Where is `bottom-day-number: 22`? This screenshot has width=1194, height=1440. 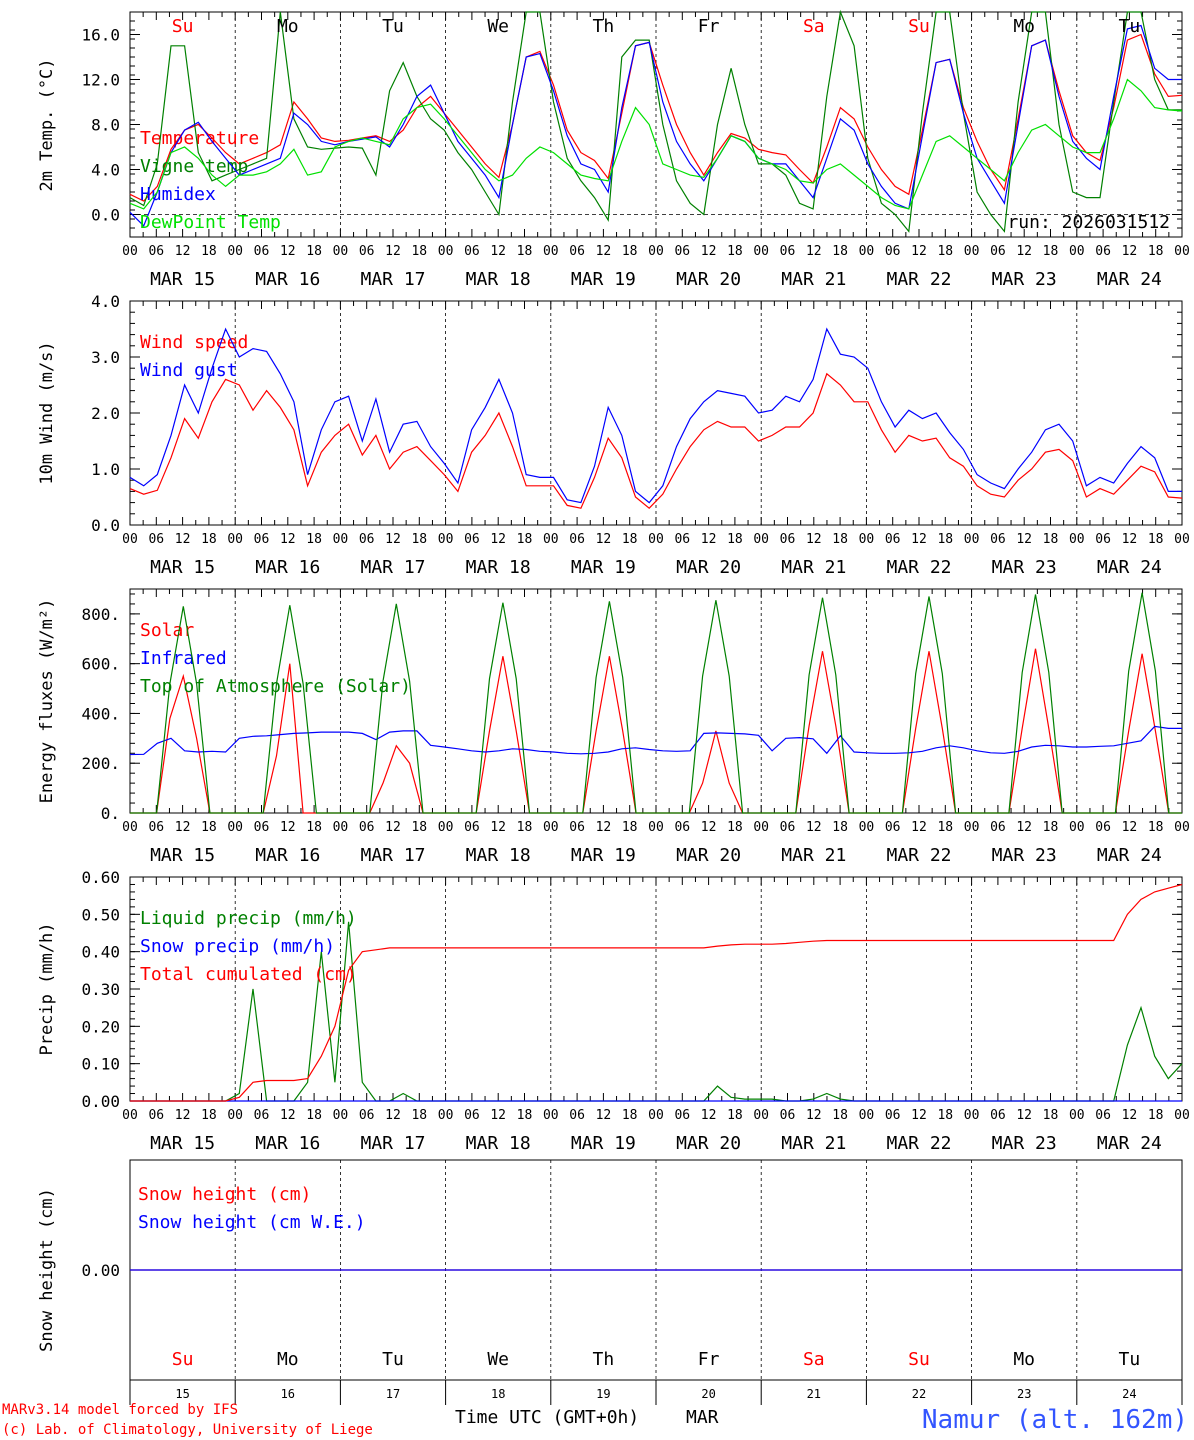
bottom-day-number: 22 is located at coordinates (919, 1394).